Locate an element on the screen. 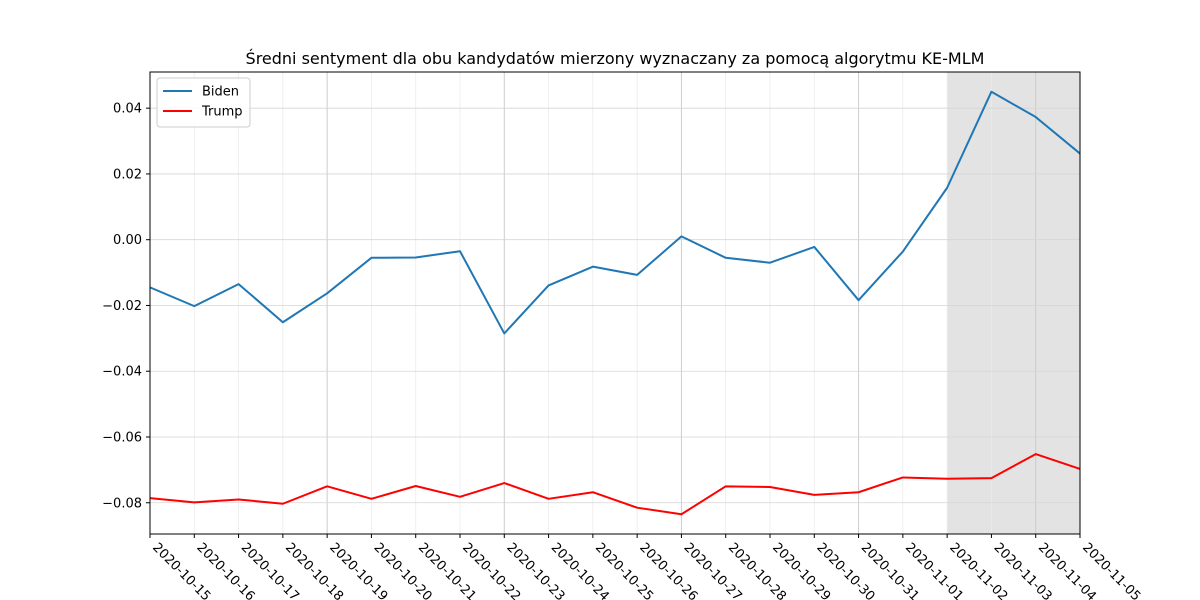  legend-label-biden: Biden is located at coordinates (220, 92).